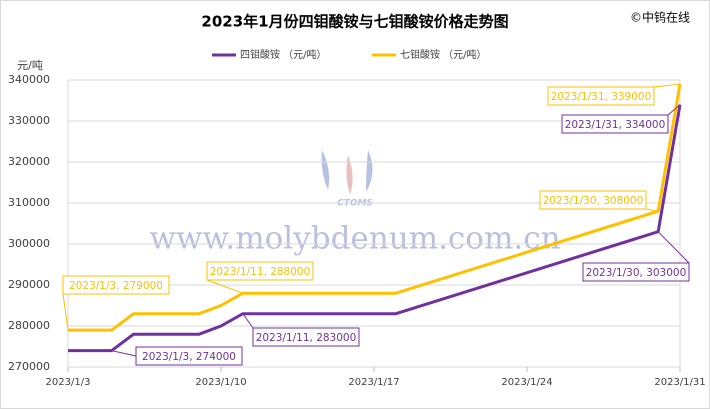 The width and height of the screenshot is (710, 409). What do you see at coordinates (29, 325) in the screenshot?
I see `y-tick-label: 280000` at bounding box center [29, 325].